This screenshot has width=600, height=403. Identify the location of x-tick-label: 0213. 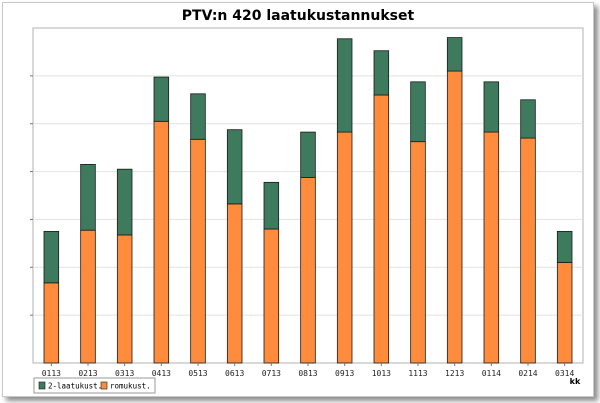
(87, 373).